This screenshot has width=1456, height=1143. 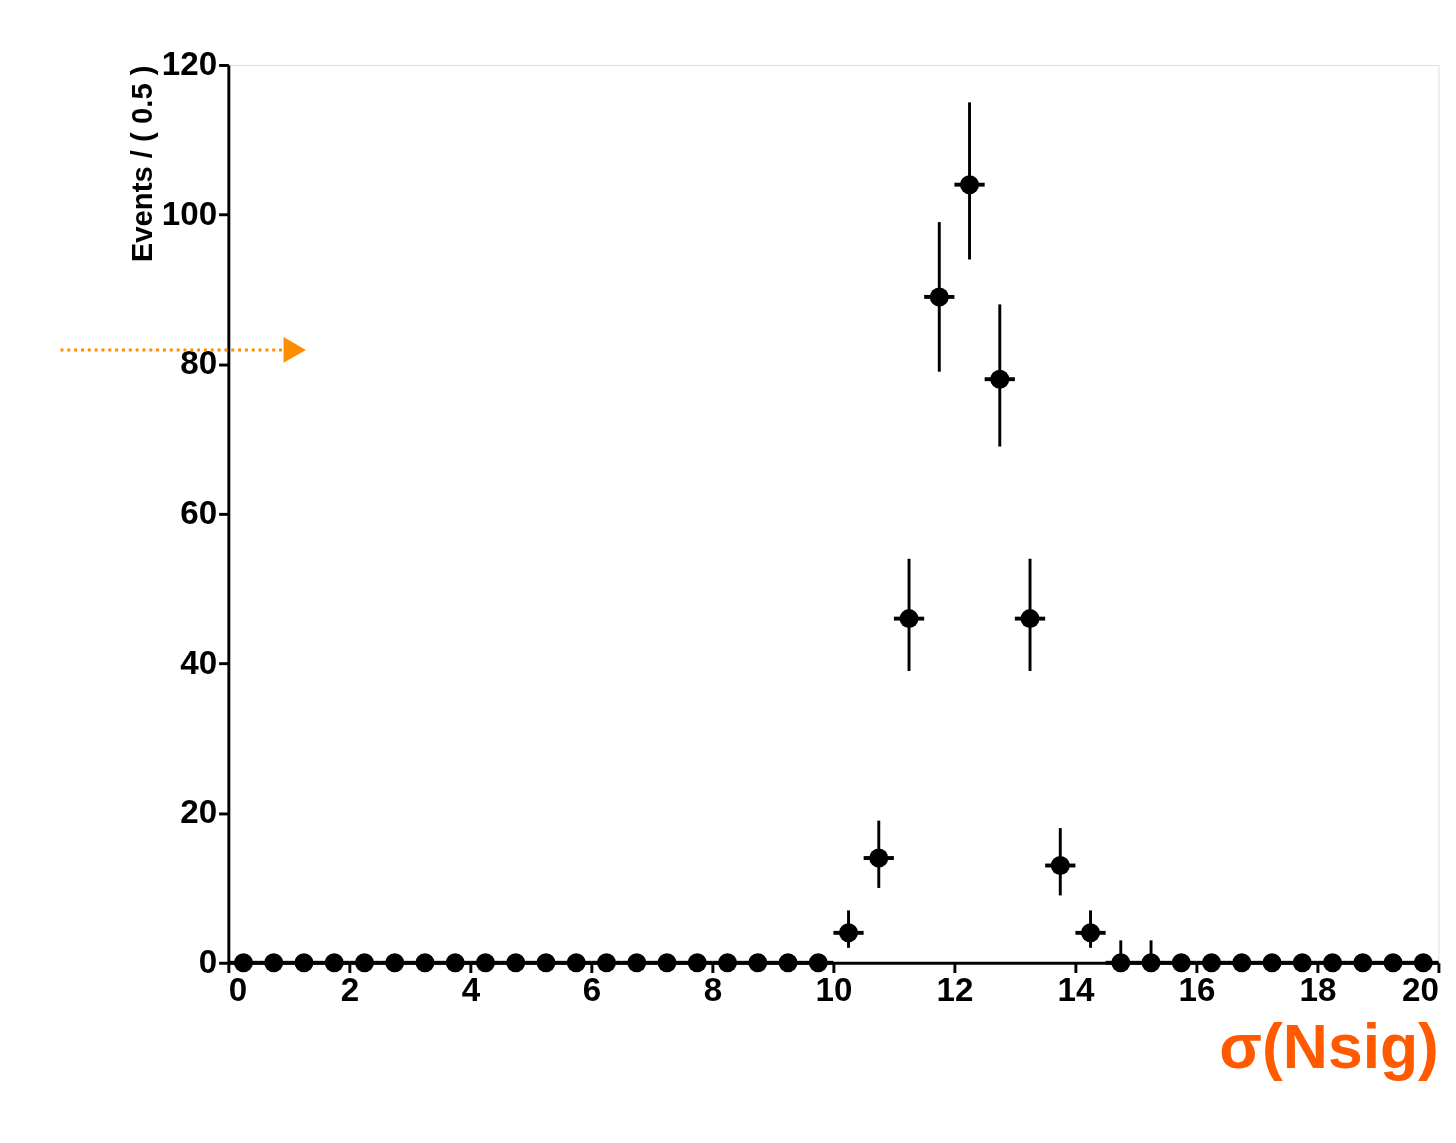 I want to click on y-tick-label: 0, so click(x=208, y=962).